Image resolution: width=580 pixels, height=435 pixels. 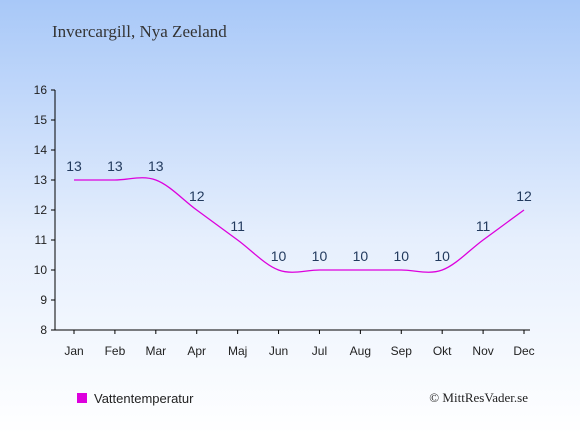 What do you see at coordinates (278, 351) in the screenshot?
I see `x-tick-label: Jun` at bounding box center [278, 351].